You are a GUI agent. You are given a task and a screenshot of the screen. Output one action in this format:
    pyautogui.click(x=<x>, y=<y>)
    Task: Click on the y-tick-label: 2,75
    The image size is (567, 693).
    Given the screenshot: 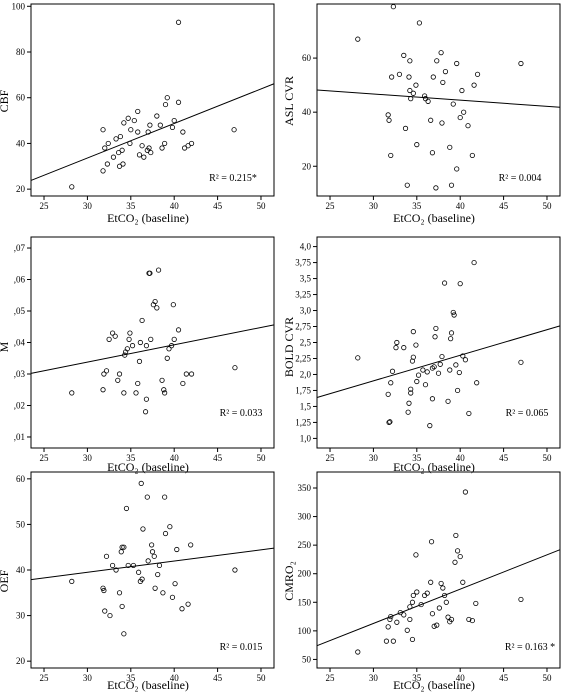 What is the action you would take?
    pyautogui.click(x=303, y=327)
    